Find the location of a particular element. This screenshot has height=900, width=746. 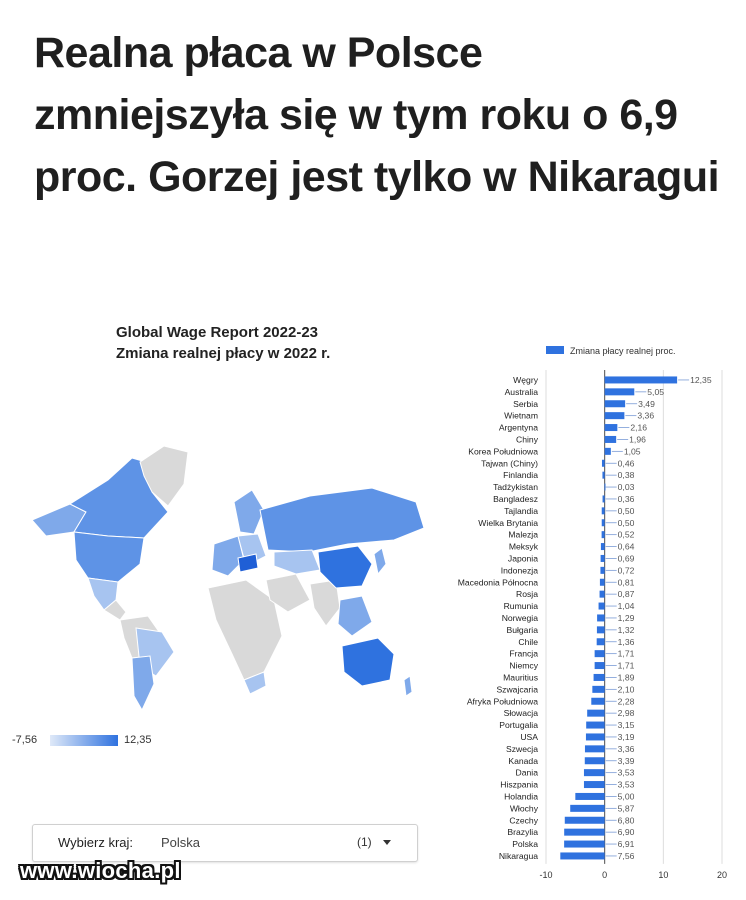

category-label: Portugalia is located at coordinates (518, 725).